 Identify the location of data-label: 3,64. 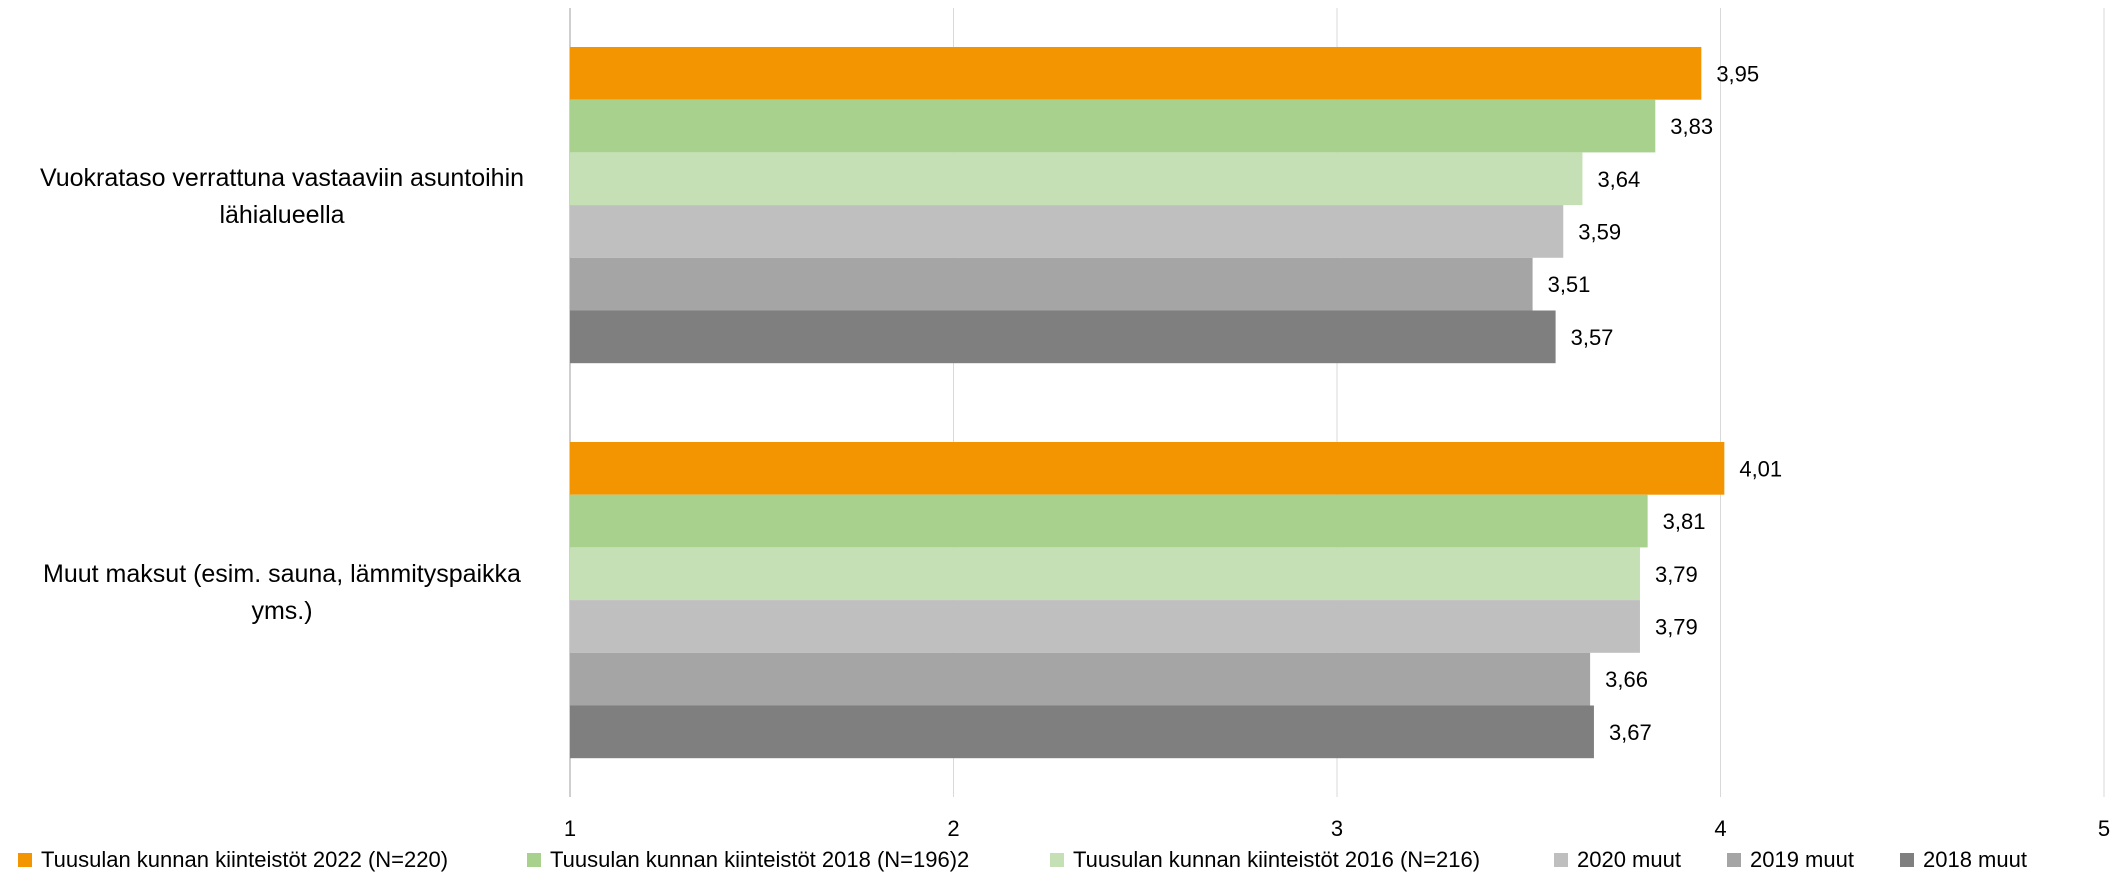
(1618, 179).